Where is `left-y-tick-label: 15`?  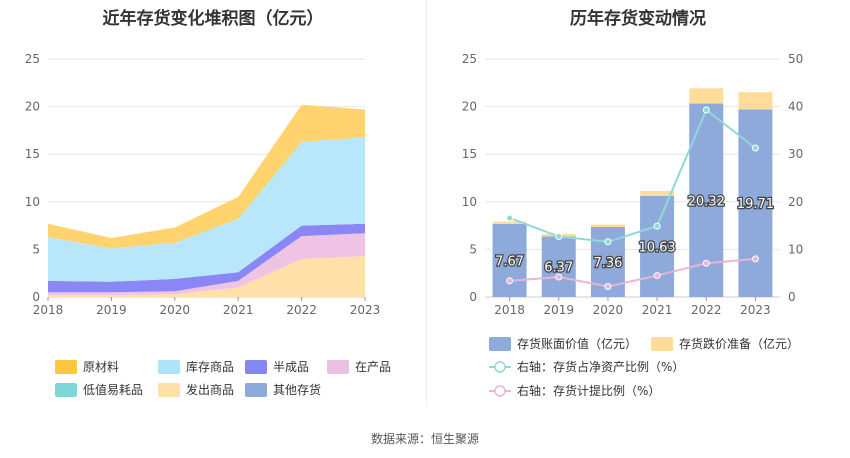 left-y-tick-label: 15 is located at coordinates (32, 154).